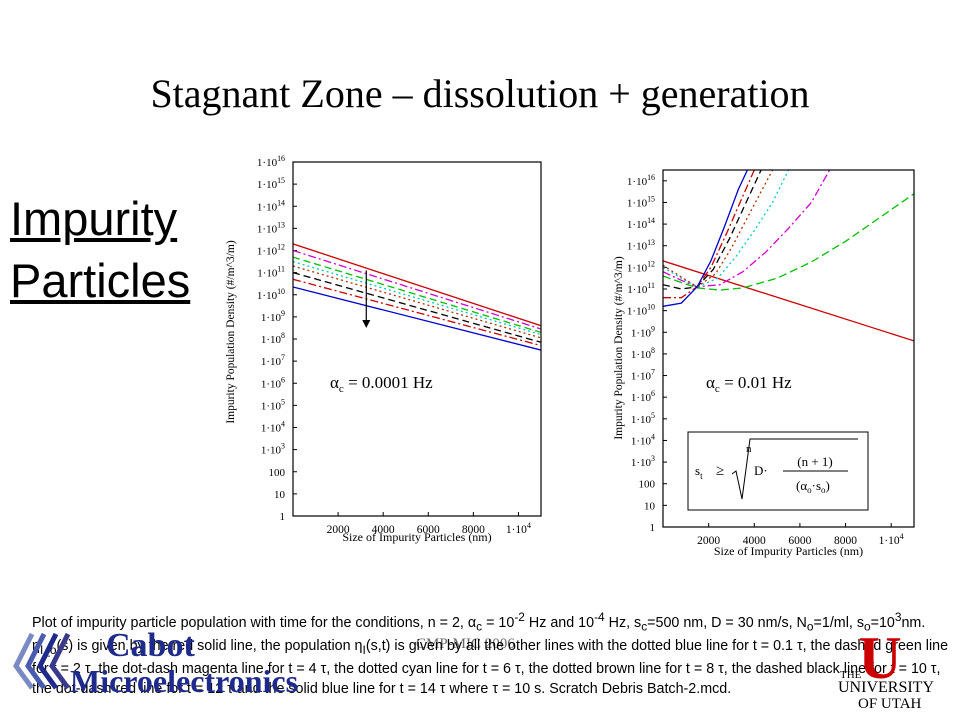 The image size is (960, 720). What do you see at coordinates (749, 384) in the screenshot?
I see `alpha-annotation: αc = 0.01 Hz` at bounding box center [749, 384].